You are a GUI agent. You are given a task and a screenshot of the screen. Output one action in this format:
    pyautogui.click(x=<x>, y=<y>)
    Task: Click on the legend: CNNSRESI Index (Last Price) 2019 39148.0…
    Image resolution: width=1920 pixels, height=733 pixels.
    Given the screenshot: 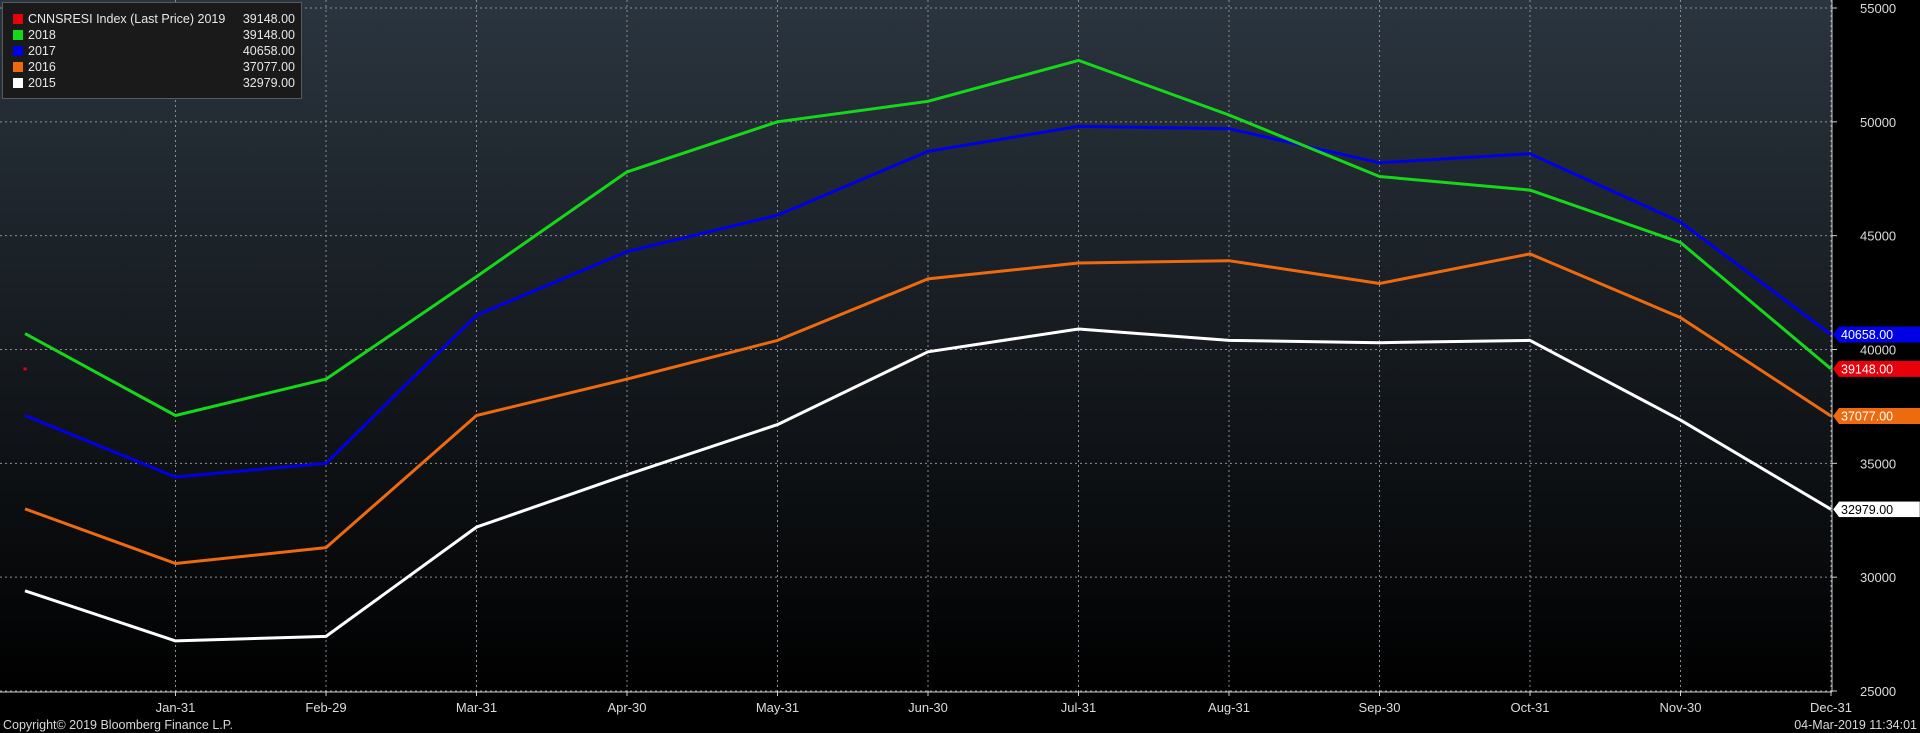 What is the action you would take?
    pyautogui.click(x=152, y=50)
    